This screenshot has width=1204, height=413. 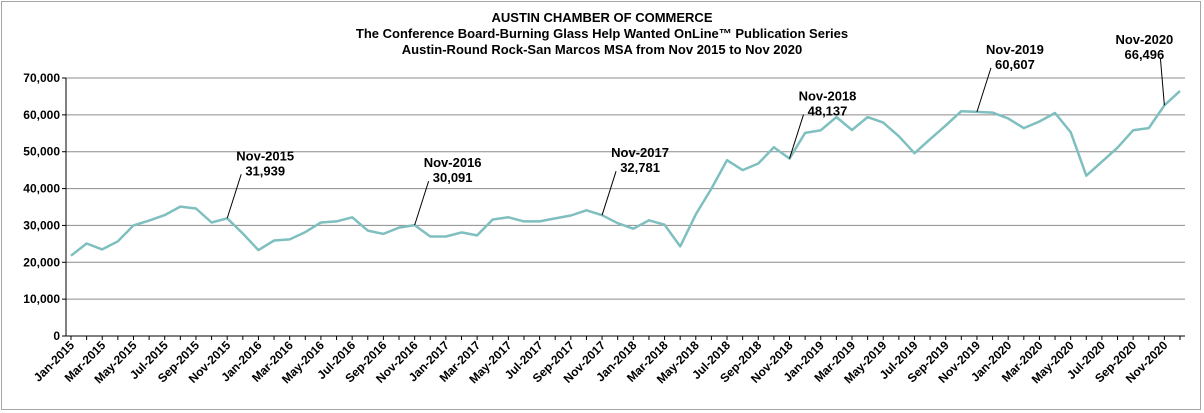 I want to click on annotation-value: 60,607, so click(x=1015, y=64).